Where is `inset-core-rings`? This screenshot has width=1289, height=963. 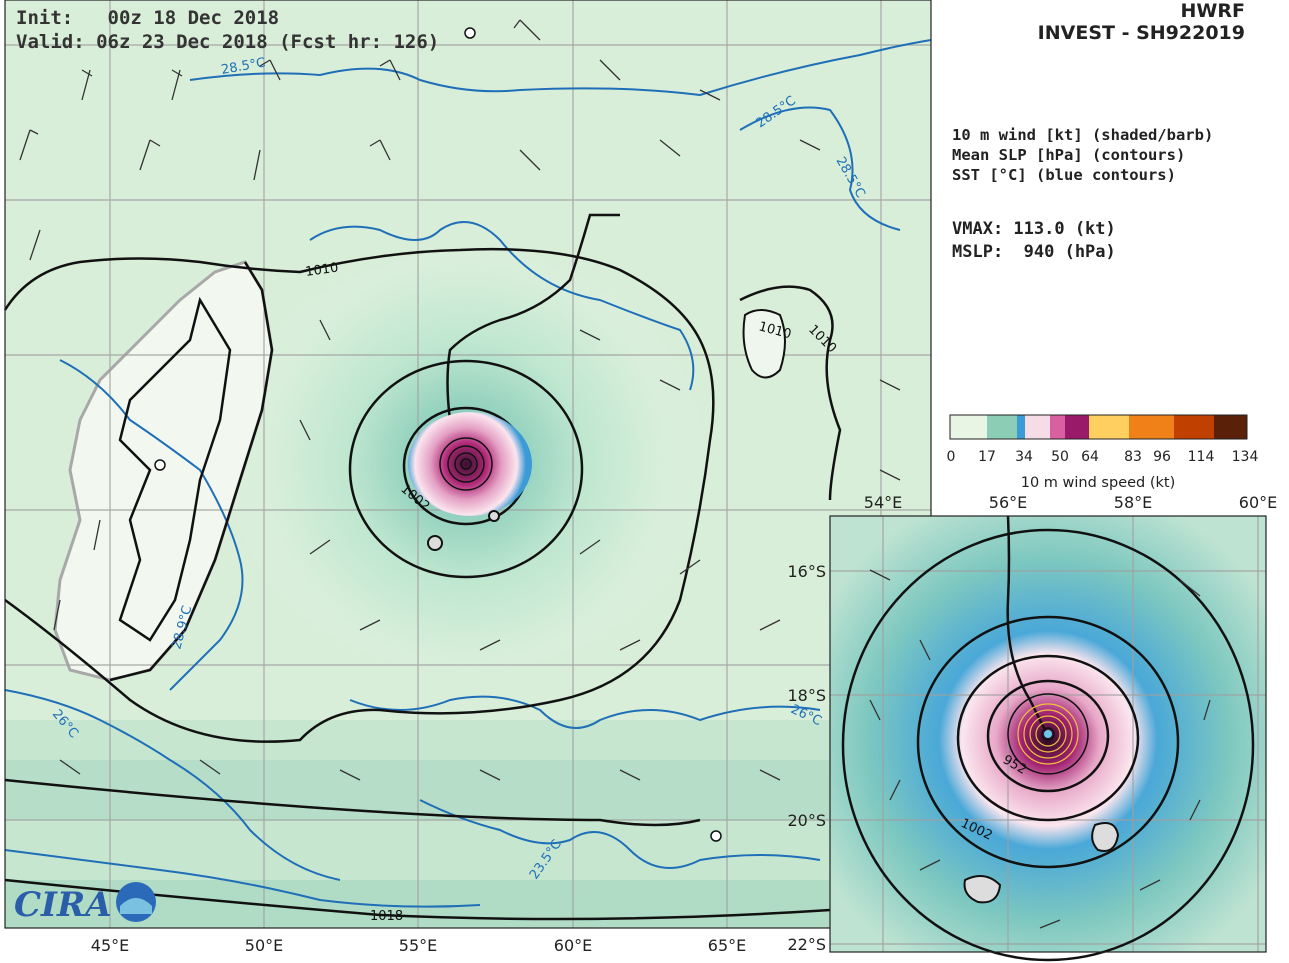
inset-core-rings is located at coordinates (1048, 734).